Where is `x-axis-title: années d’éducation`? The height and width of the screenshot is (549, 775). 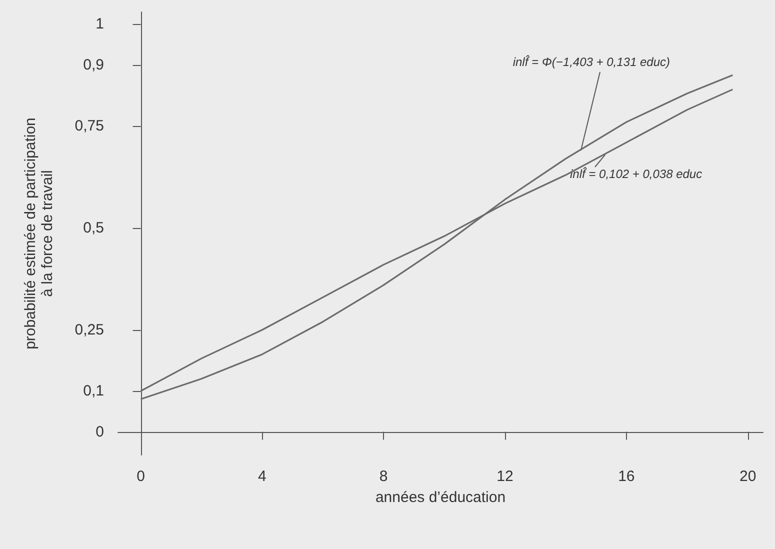 x-axis-title: années d’éducation is located at coordinates (440, 497).